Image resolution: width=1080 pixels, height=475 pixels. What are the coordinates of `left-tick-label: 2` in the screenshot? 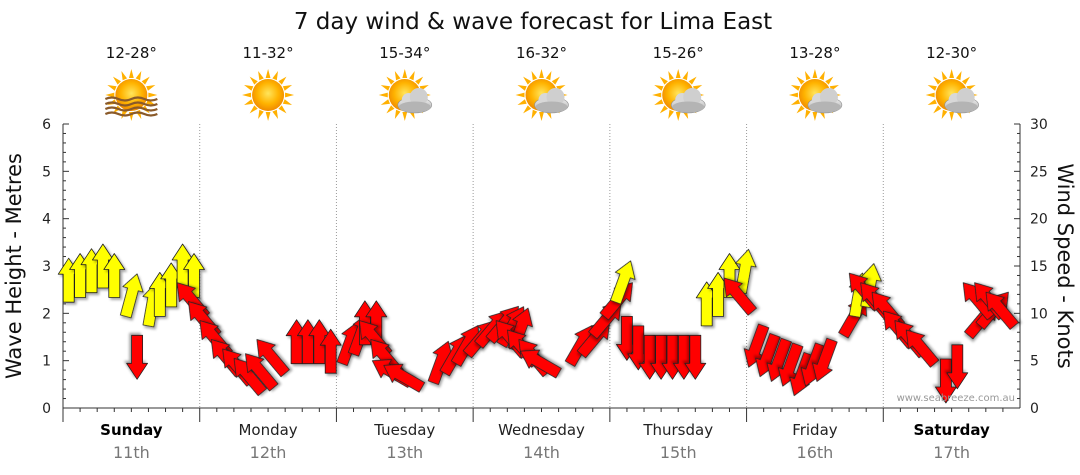 It's located at (46, 314).